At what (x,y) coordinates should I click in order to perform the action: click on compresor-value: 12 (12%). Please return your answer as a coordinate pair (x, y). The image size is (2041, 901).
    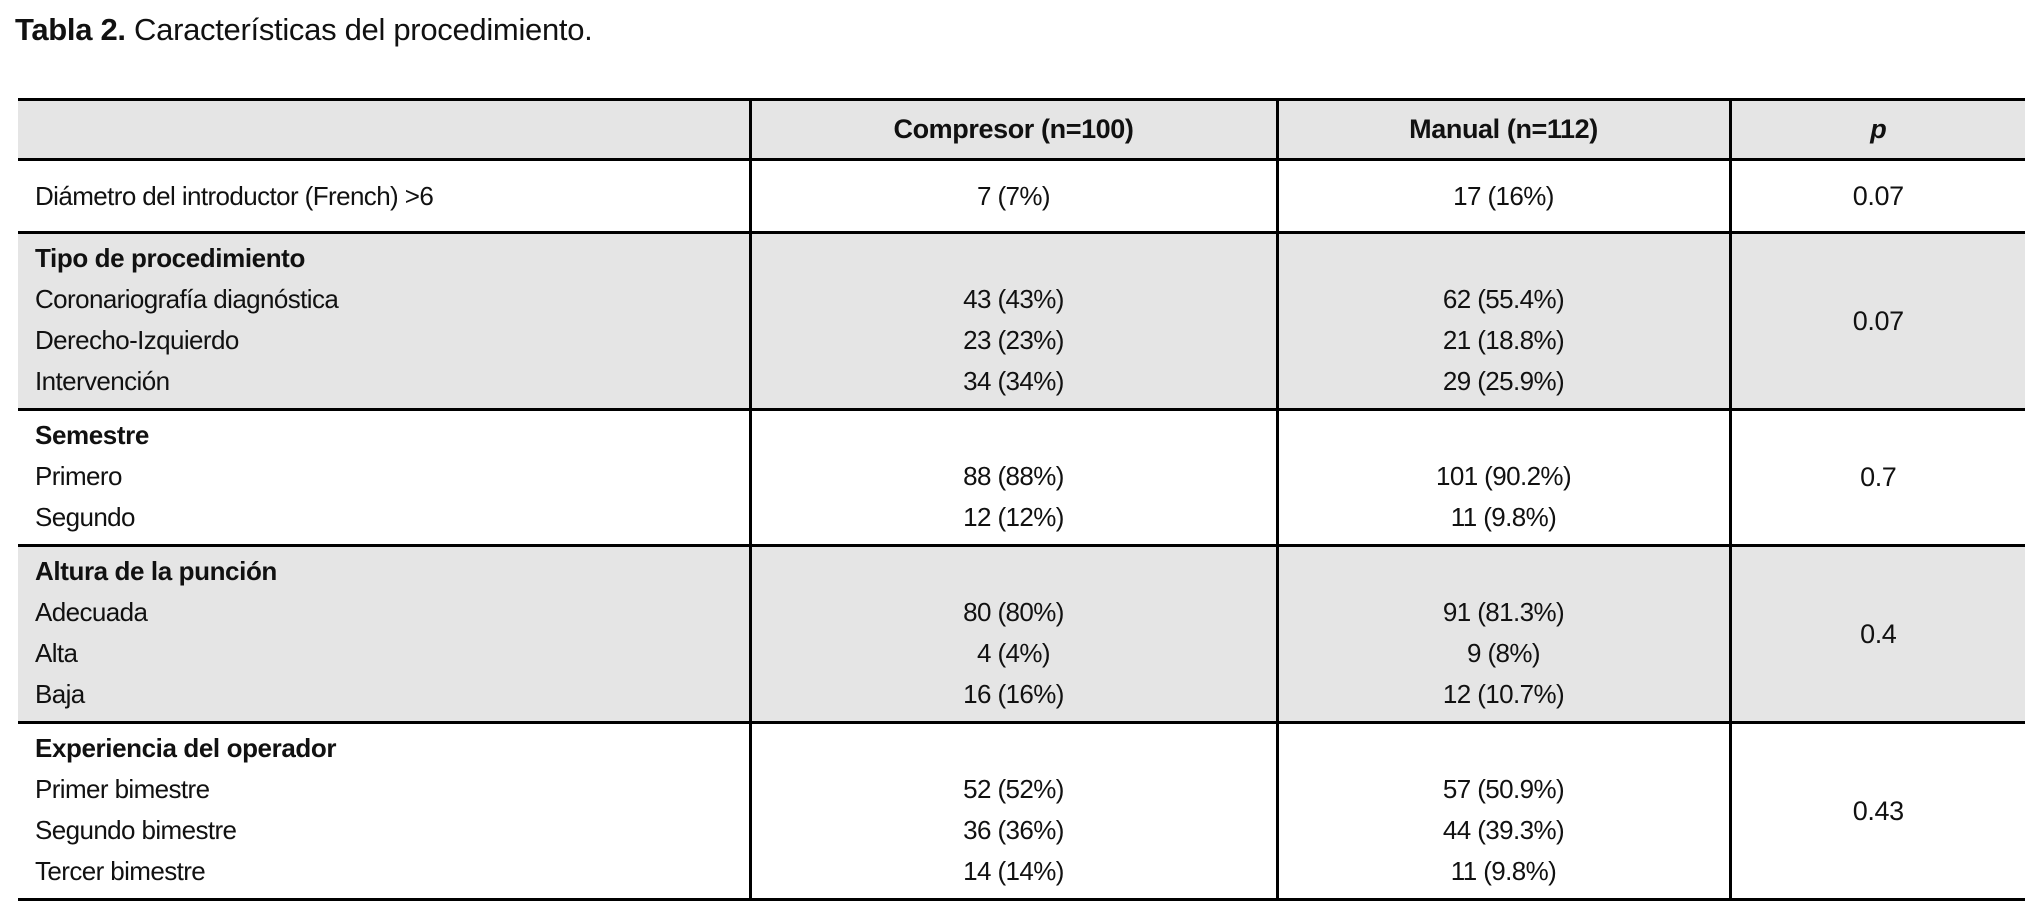
    Looking at the image, I should click on (1013, 517).